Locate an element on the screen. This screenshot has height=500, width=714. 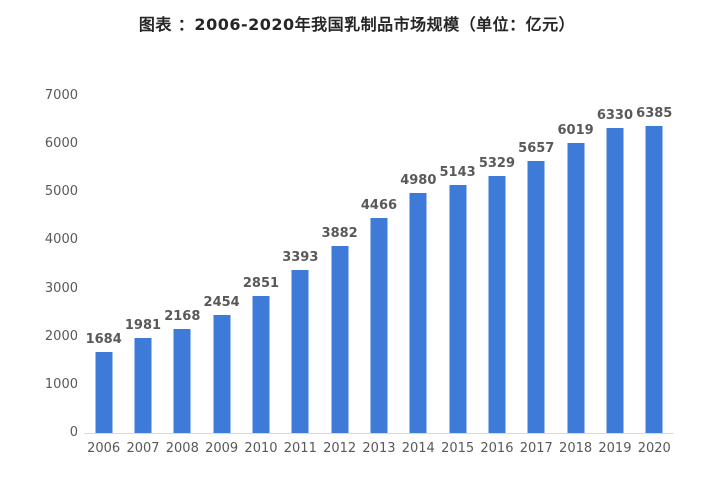
bar-group-2017: 5657 is located at coordinates (536, 264).